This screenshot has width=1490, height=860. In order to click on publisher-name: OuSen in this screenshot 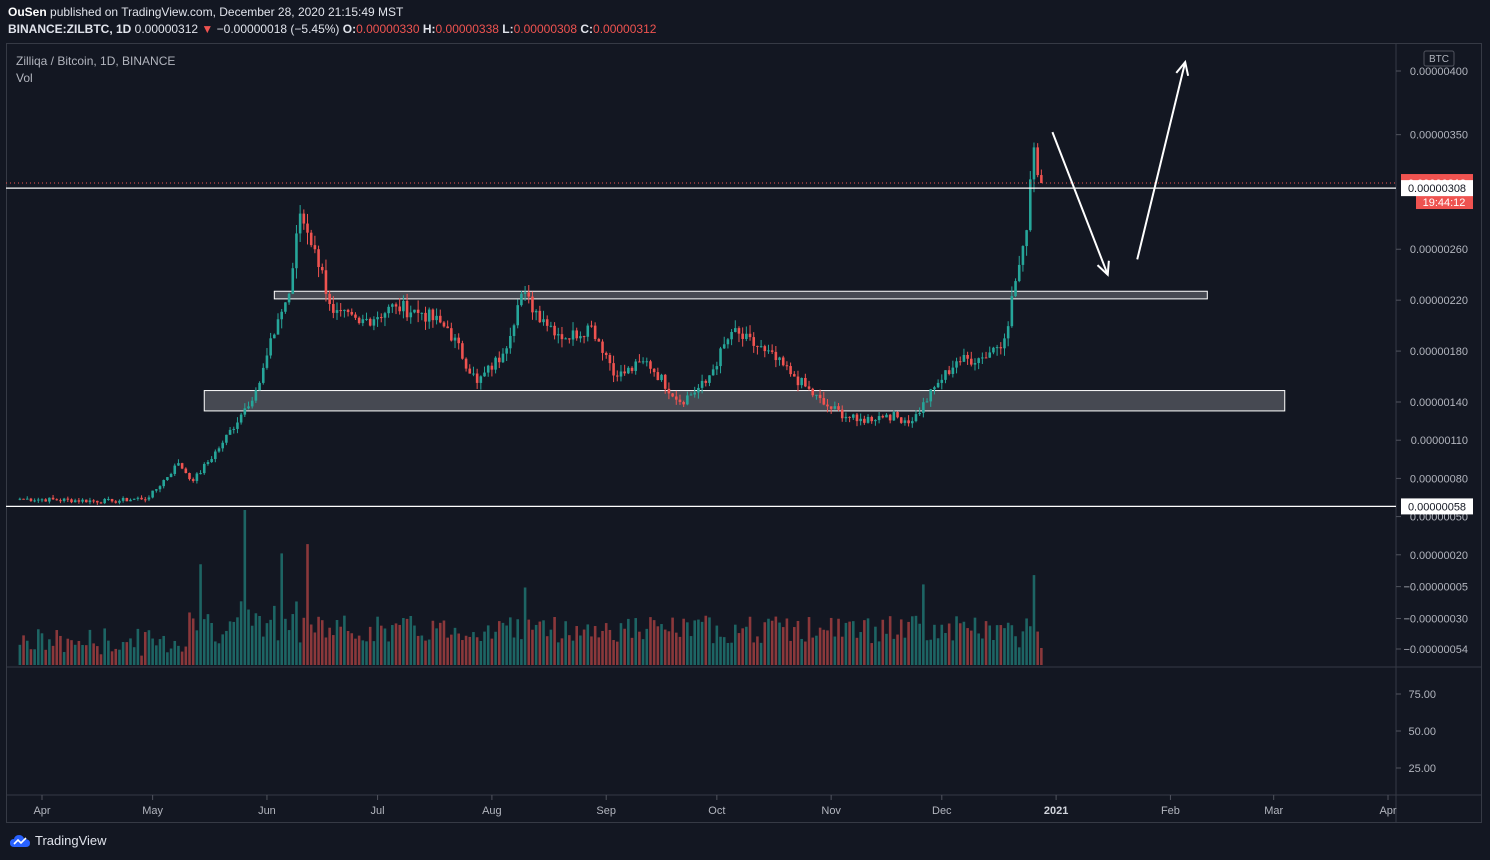, I will do `click(27, 12)`.